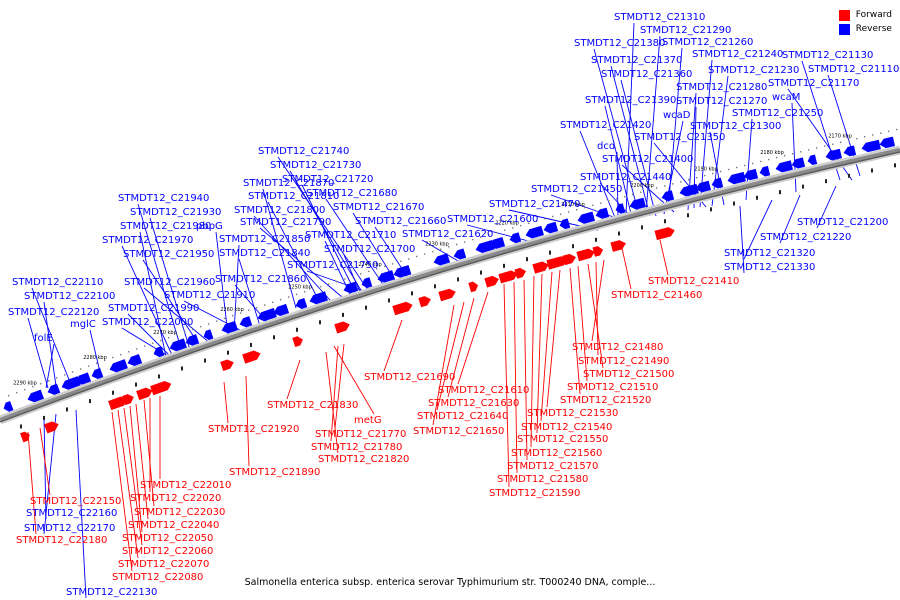 Image resolution: width=900 pixels, height=600 pixels. Describe the element at coordinates (542, 479) in the screenshot. I see `forward-gene-label: STMDT12_C21580` at that location.